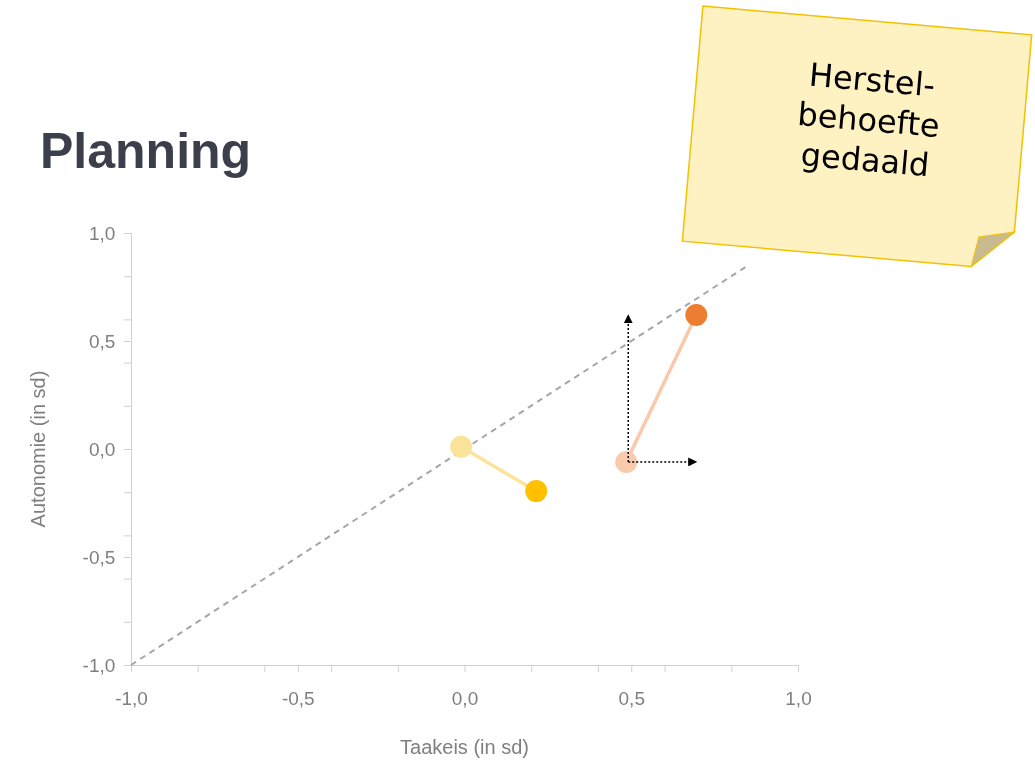 This screenshot has width=1035, height=761. Describe the element at coordinates (857, 136) in the screenshot. I see `sticky-note: Herstel- behoefte gedaald` at that location.